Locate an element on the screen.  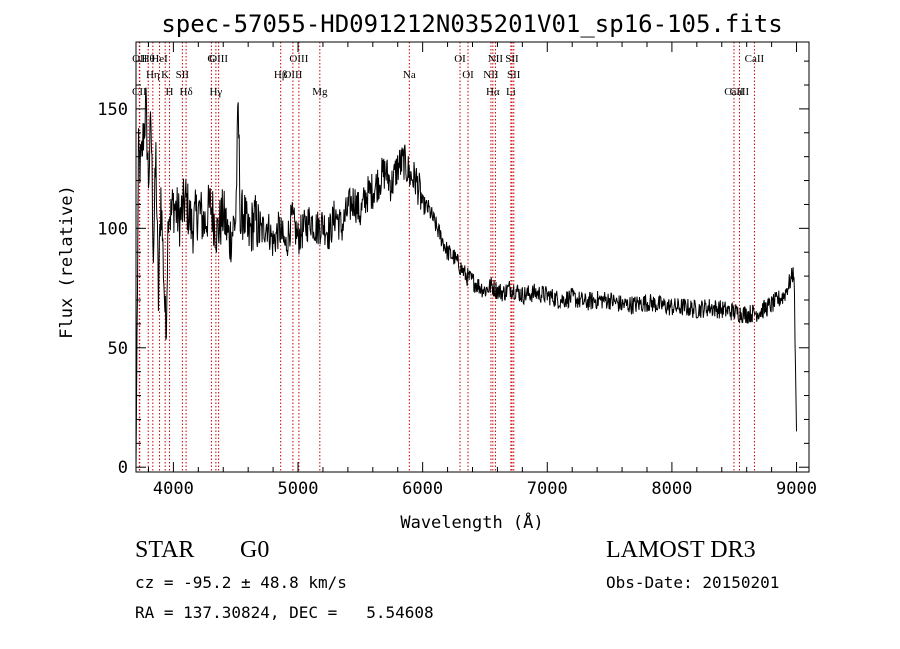
line-label-hβ: Hβ is located at coordinates (281, 75).